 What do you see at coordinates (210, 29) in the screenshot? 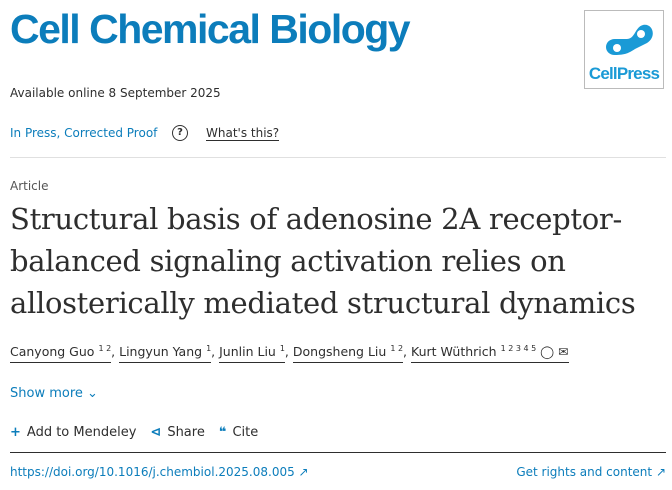
I see `journal-title: Cell Chemical Biology` at bounding box center [210, 29].